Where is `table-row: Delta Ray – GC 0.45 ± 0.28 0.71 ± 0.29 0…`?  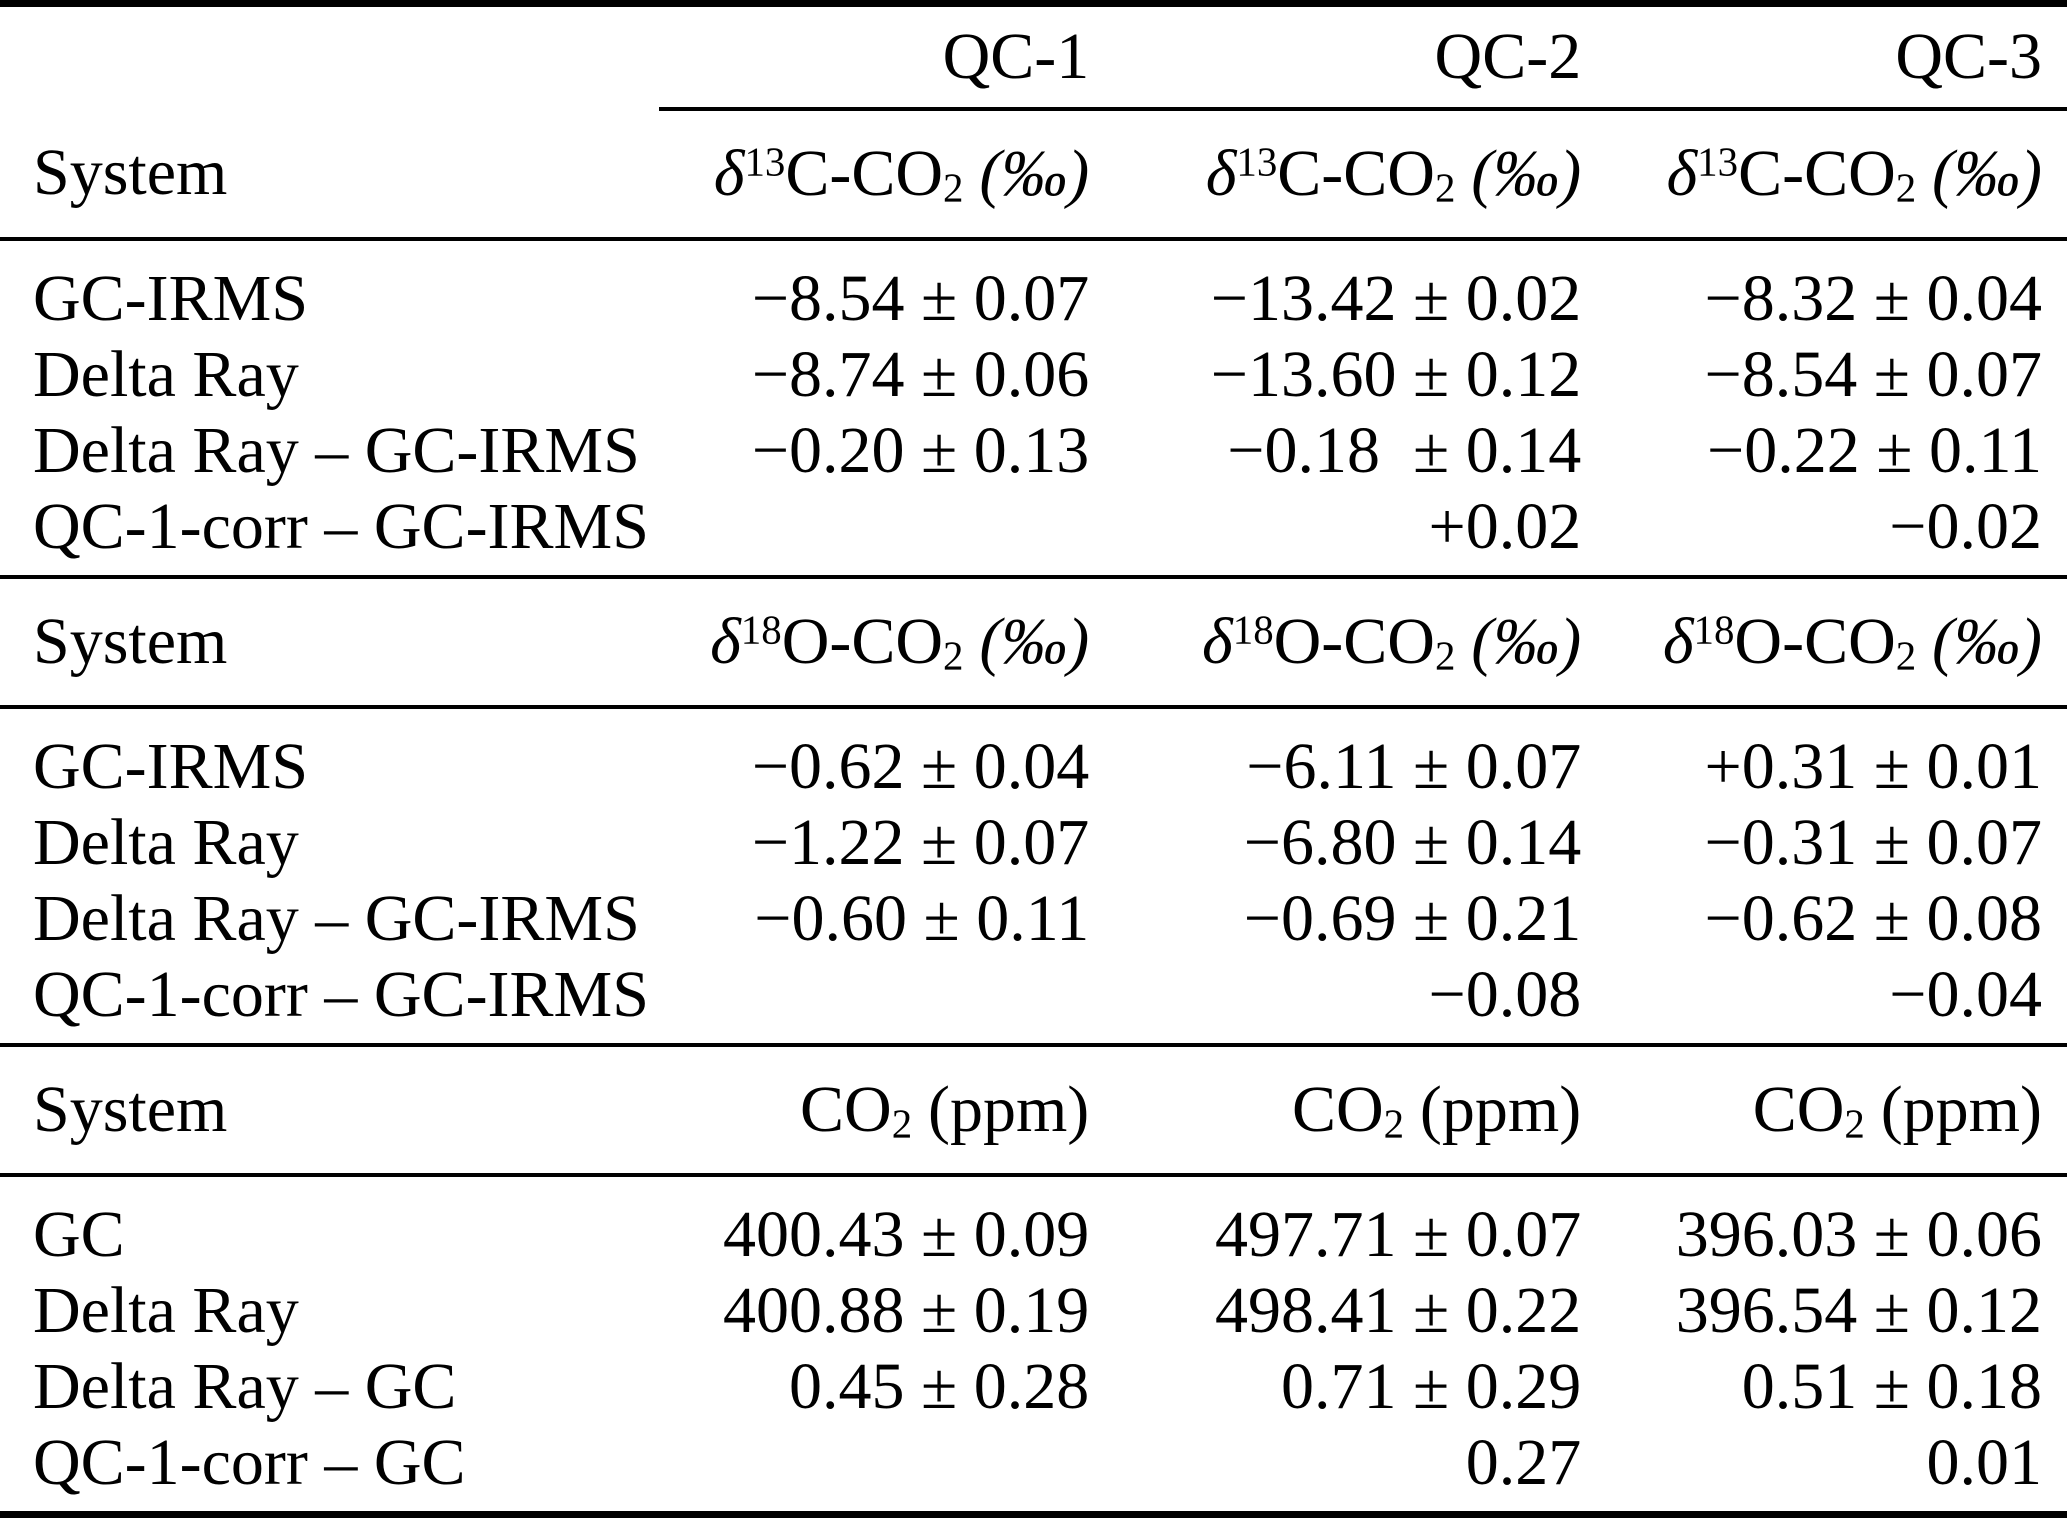
table-row: Delta Ray – GC 0.45 ± 0.28 0.71 ± 0.29 0… is located at coordinates (1033, 1387).